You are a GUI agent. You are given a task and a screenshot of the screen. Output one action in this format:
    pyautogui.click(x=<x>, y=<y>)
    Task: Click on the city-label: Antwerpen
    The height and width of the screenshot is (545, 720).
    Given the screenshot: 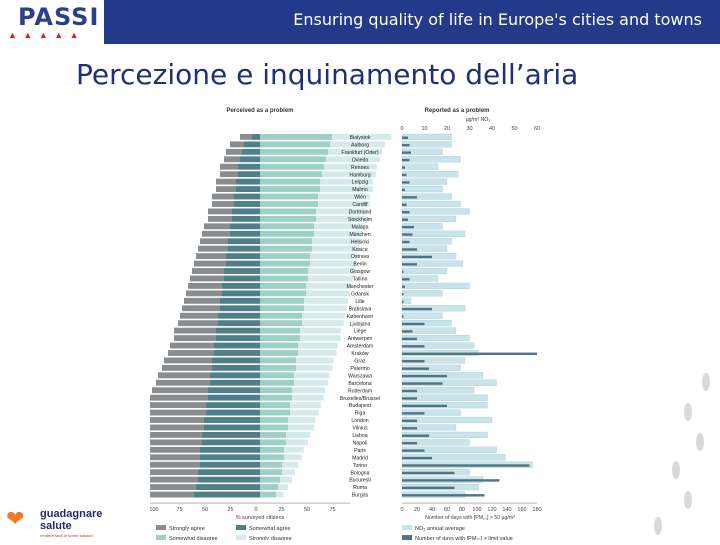 What is the action you would take?
    pyautogui.click(x=360, y=339)
    